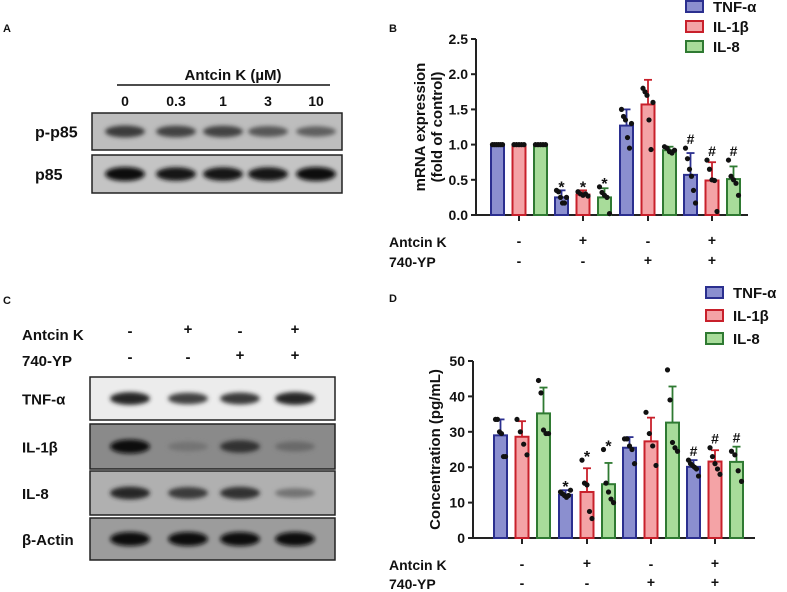 The image size is (787, 592). Describe the element at coordinates (435, 449) in the screenshot. I see `y-axis-label: Concentration (pg/mL)` at that location.